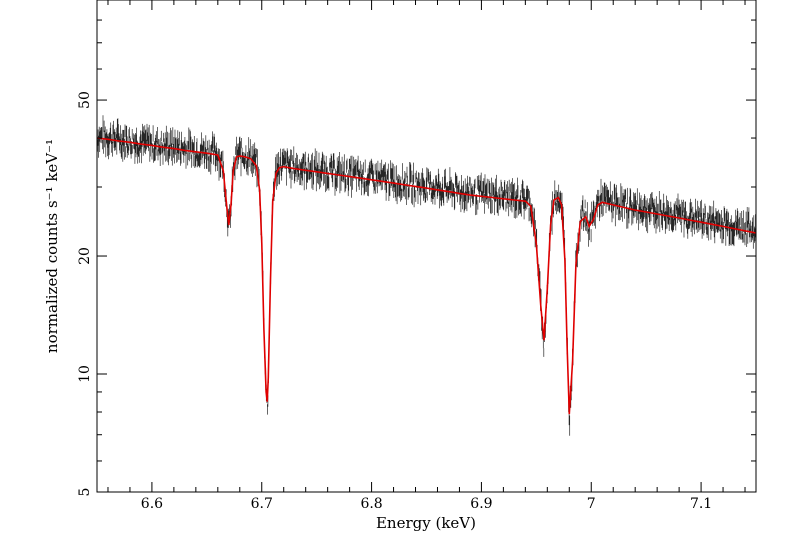  What do you see at coordinates (701, 504) in the screenshot?
I see `x-tick-label: 7.1` at bounding box center [701, 504].